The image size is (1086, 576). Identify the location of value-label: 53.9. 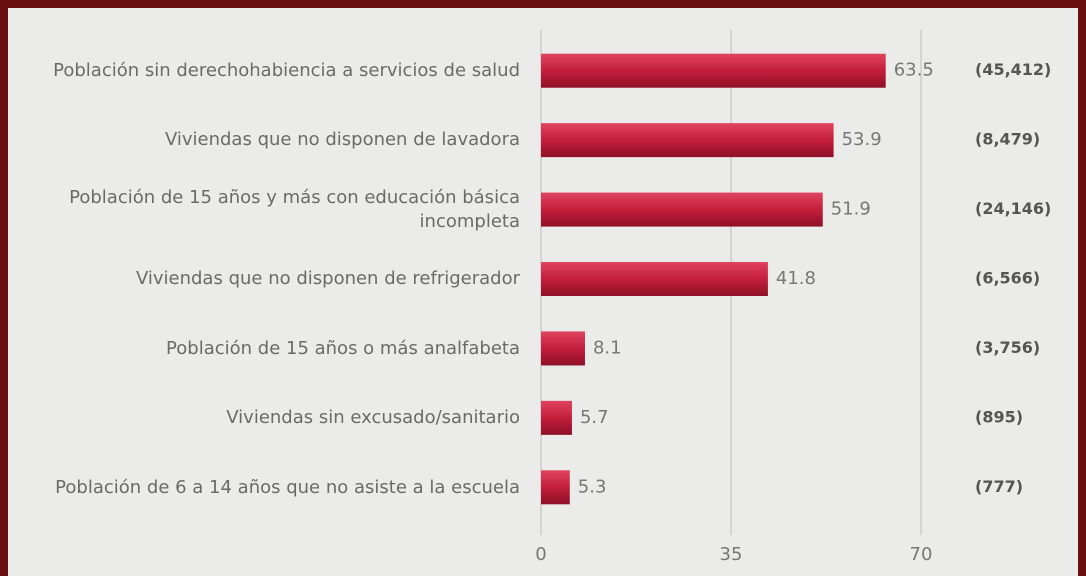
(862, 139).